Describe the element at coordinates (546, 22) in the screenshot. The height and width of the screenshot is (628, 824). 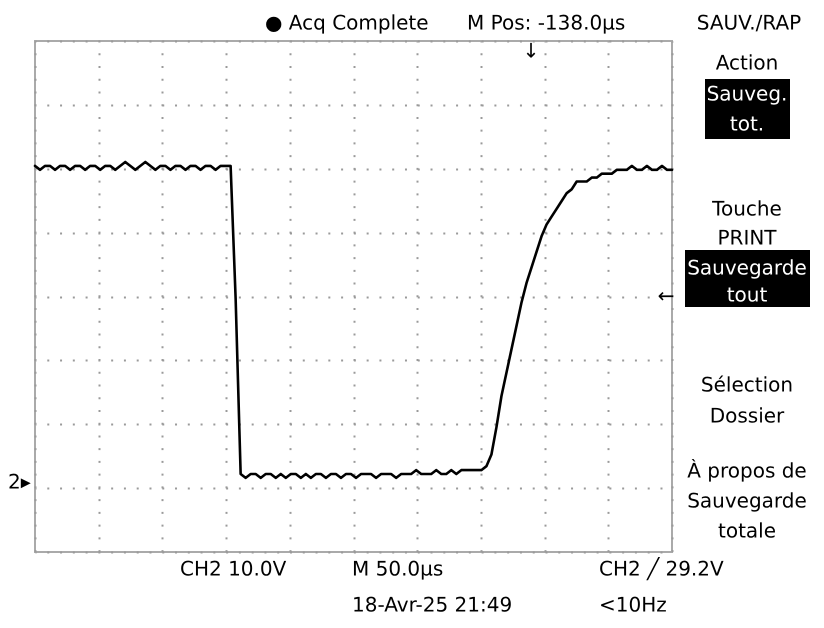
I see `text: M Pos: -138.0µs` at that location.